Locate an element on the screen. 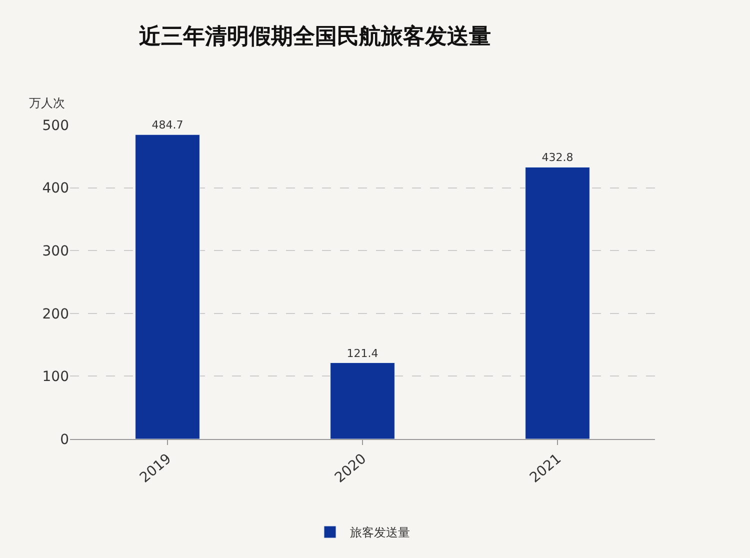 The image size is (750, 558). chart-title: 近三年清明假期全国民航旅客发送量 is located at coordinates (314, 36).